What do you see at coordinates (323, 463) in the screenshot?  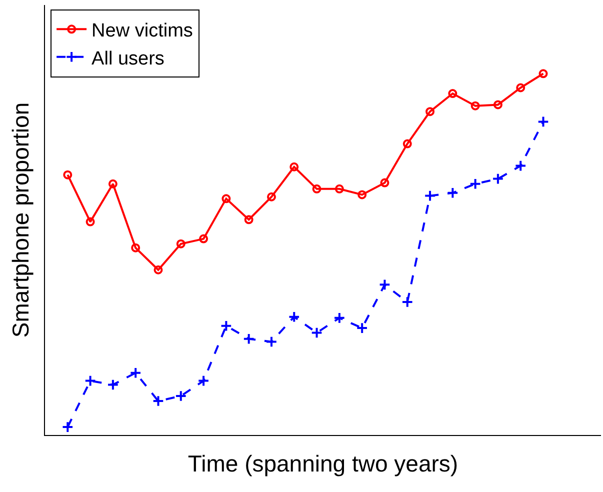 I see `x-axis-title: Time (spanning two years)` at bounding box center [323, 463].